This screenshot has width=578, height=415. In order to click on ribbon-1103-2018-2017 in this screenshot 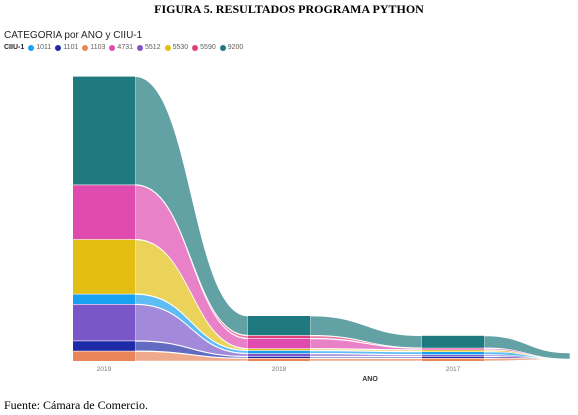, I will do `click(366, 360)`.